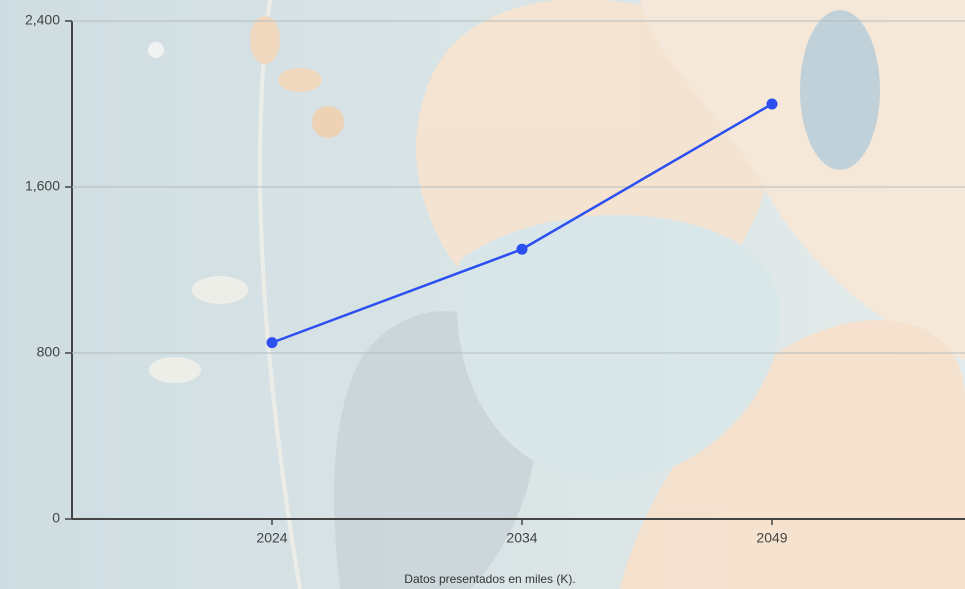  What do you see at coordinates (489, 579) in the screenshot?
I see `caption: Datos presentados en miles (K).` at bounding box center [489, 579].